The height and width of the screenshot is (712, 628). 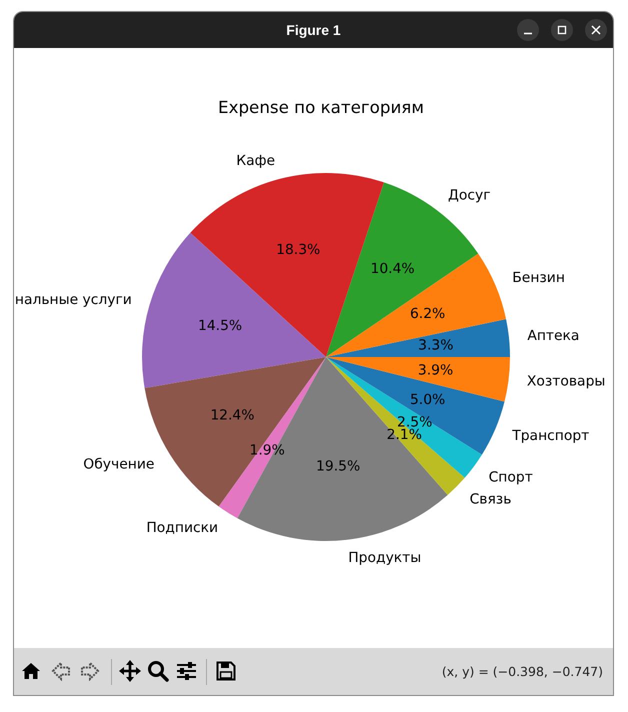 What do you see at coordinates (553, 336) in the screenshot?
I see `slice-label: Аптека` at bounding box center [553, 336].